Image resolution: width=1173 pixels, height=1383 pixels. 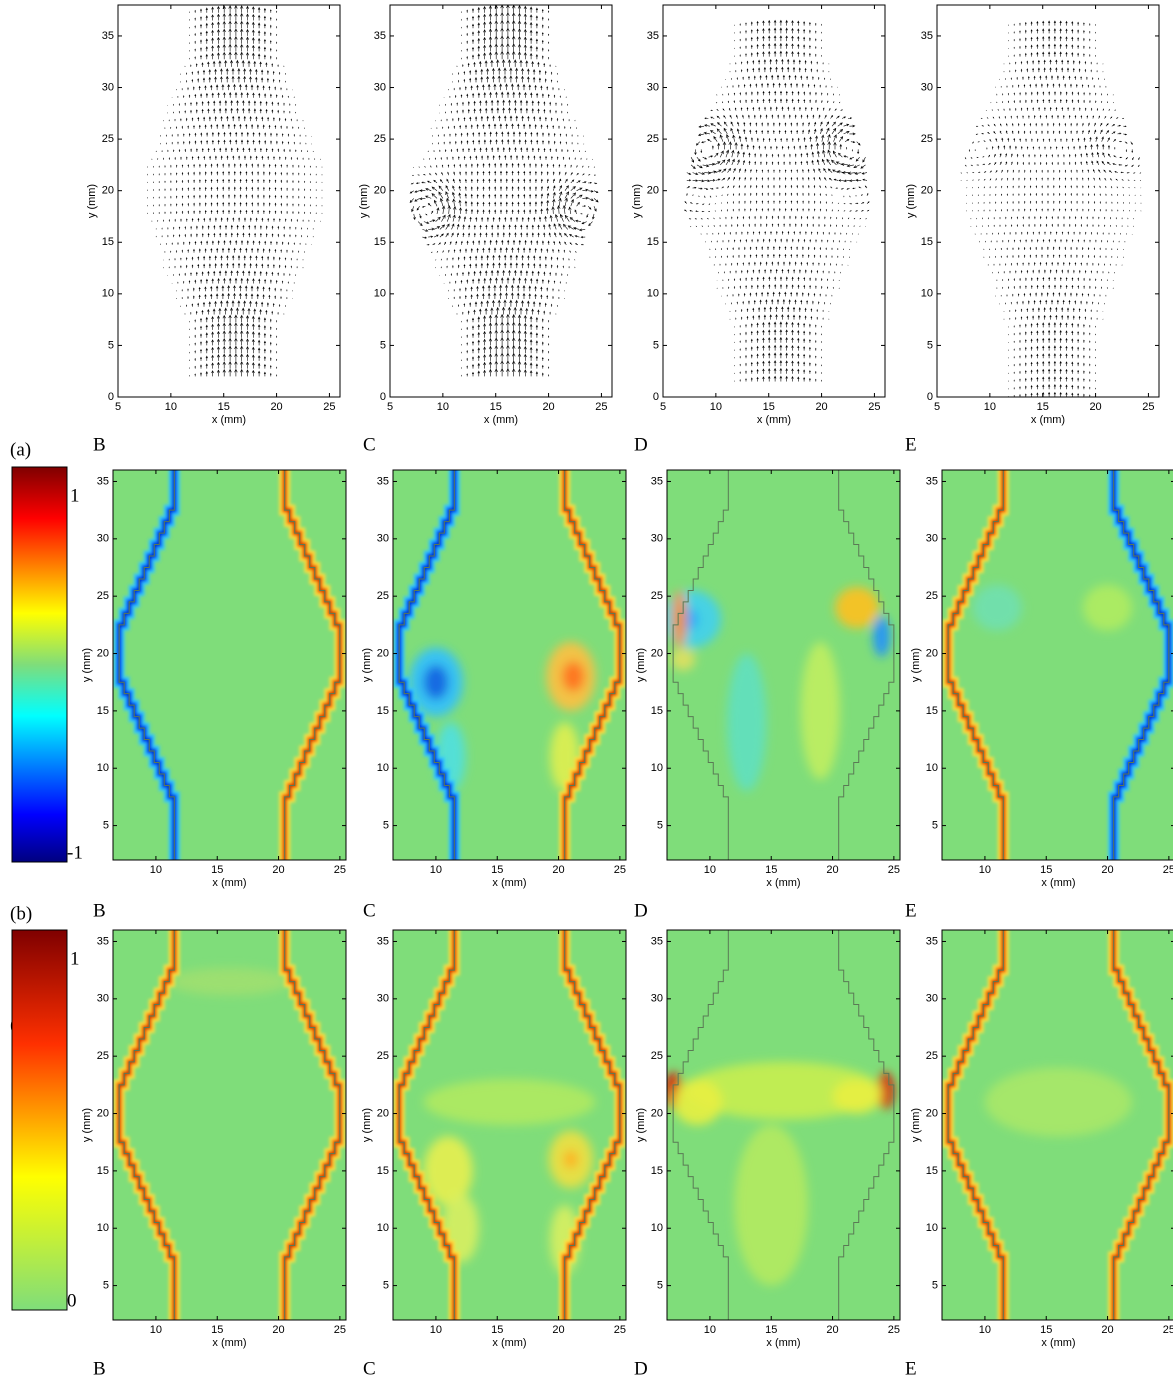 I want to click on colorbar-label: -1, so click(x=75, y=852).